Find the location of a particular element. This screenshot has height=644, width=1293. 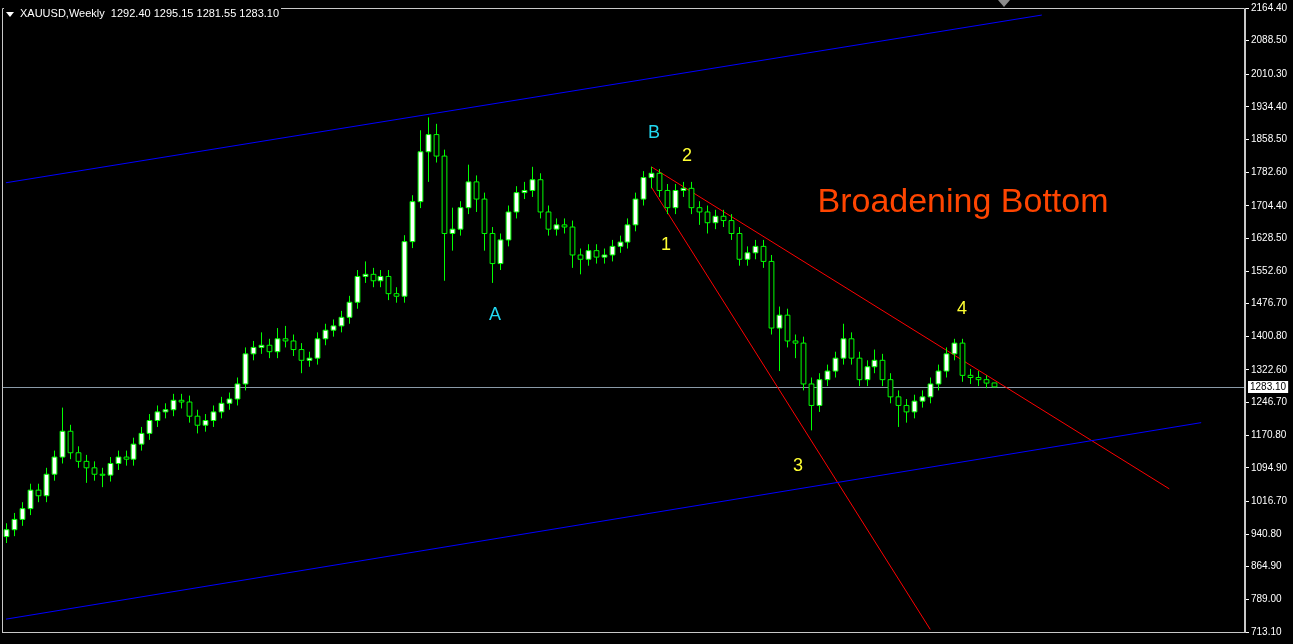

y-tick-label: 1400.80 is located at coordinates (1269, 336).